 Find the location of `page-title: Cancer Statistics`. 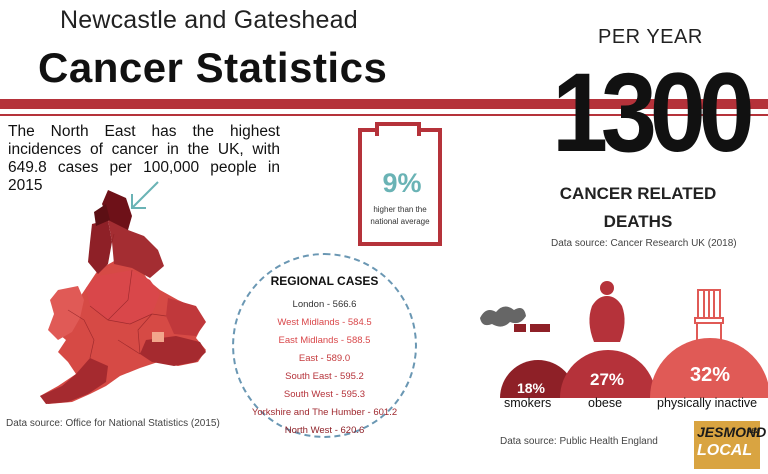

page-title: Cancer Statistics is located at coordinates (213, 67).